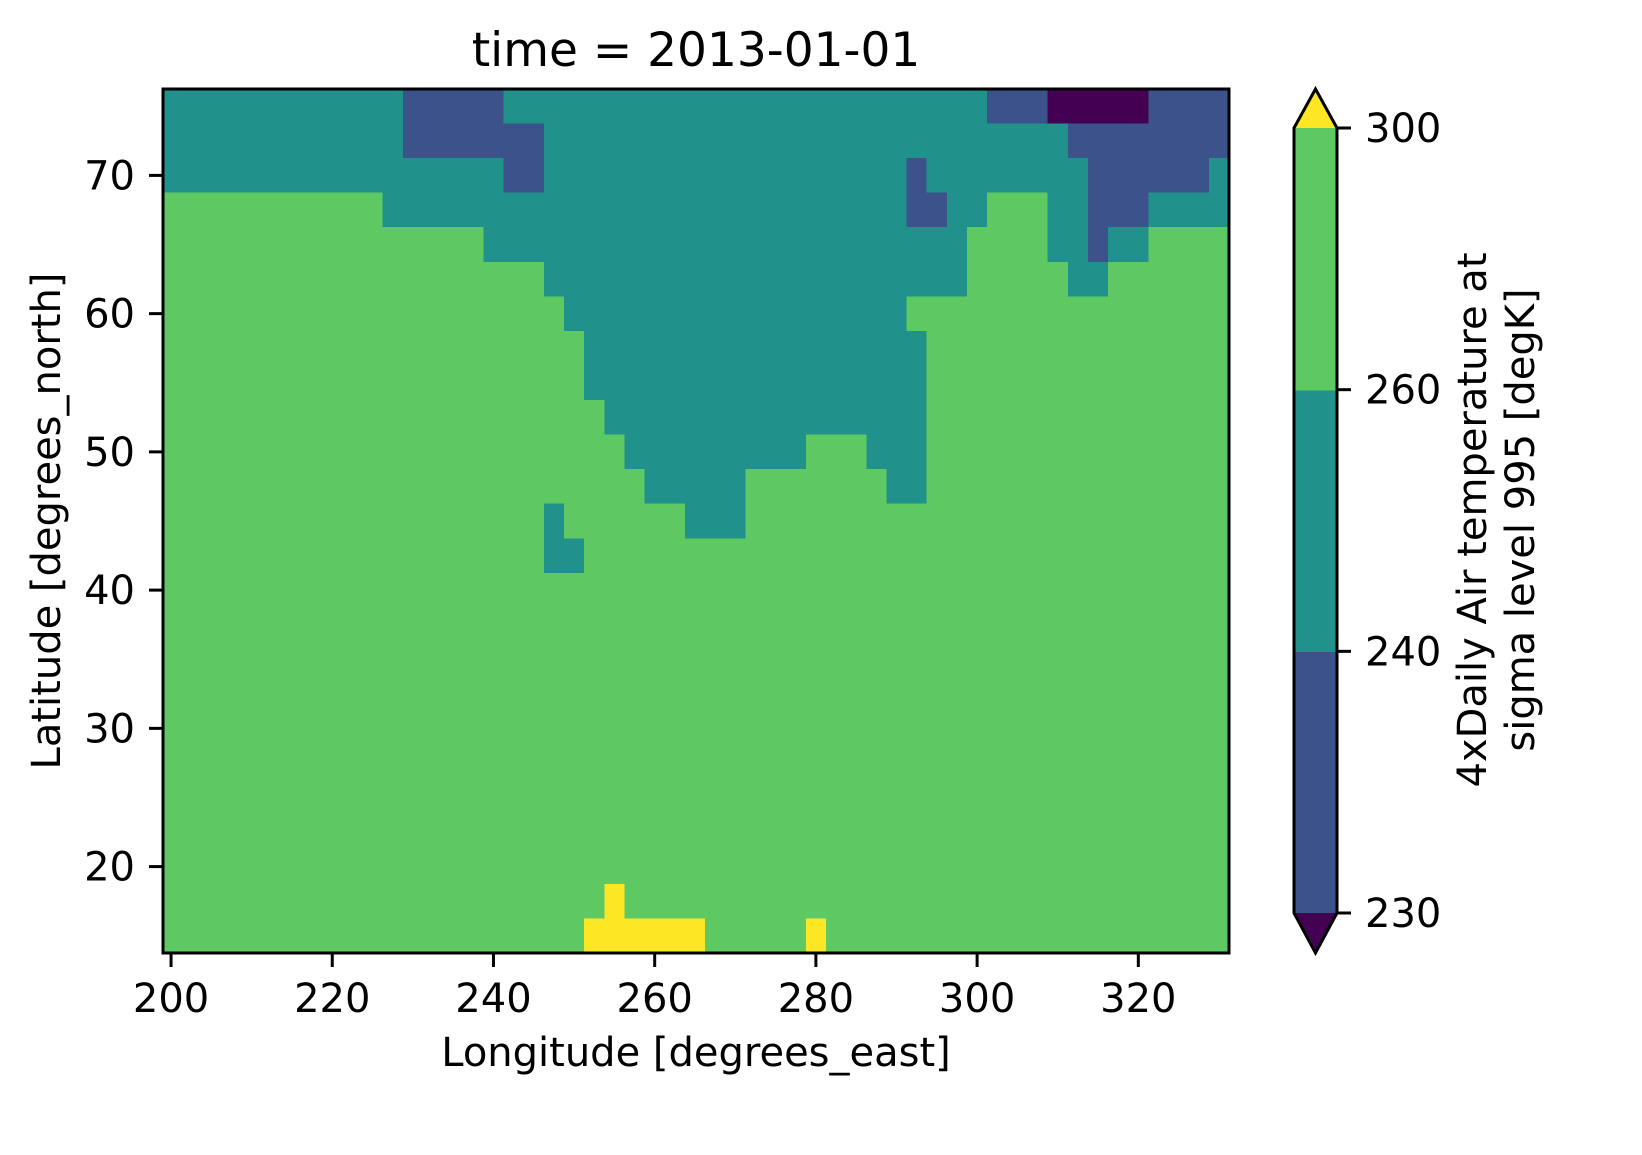 This screenshot has height=1155, width=1642. I want to click on colorbar: 230 240 260 300, so click(1366, 521).